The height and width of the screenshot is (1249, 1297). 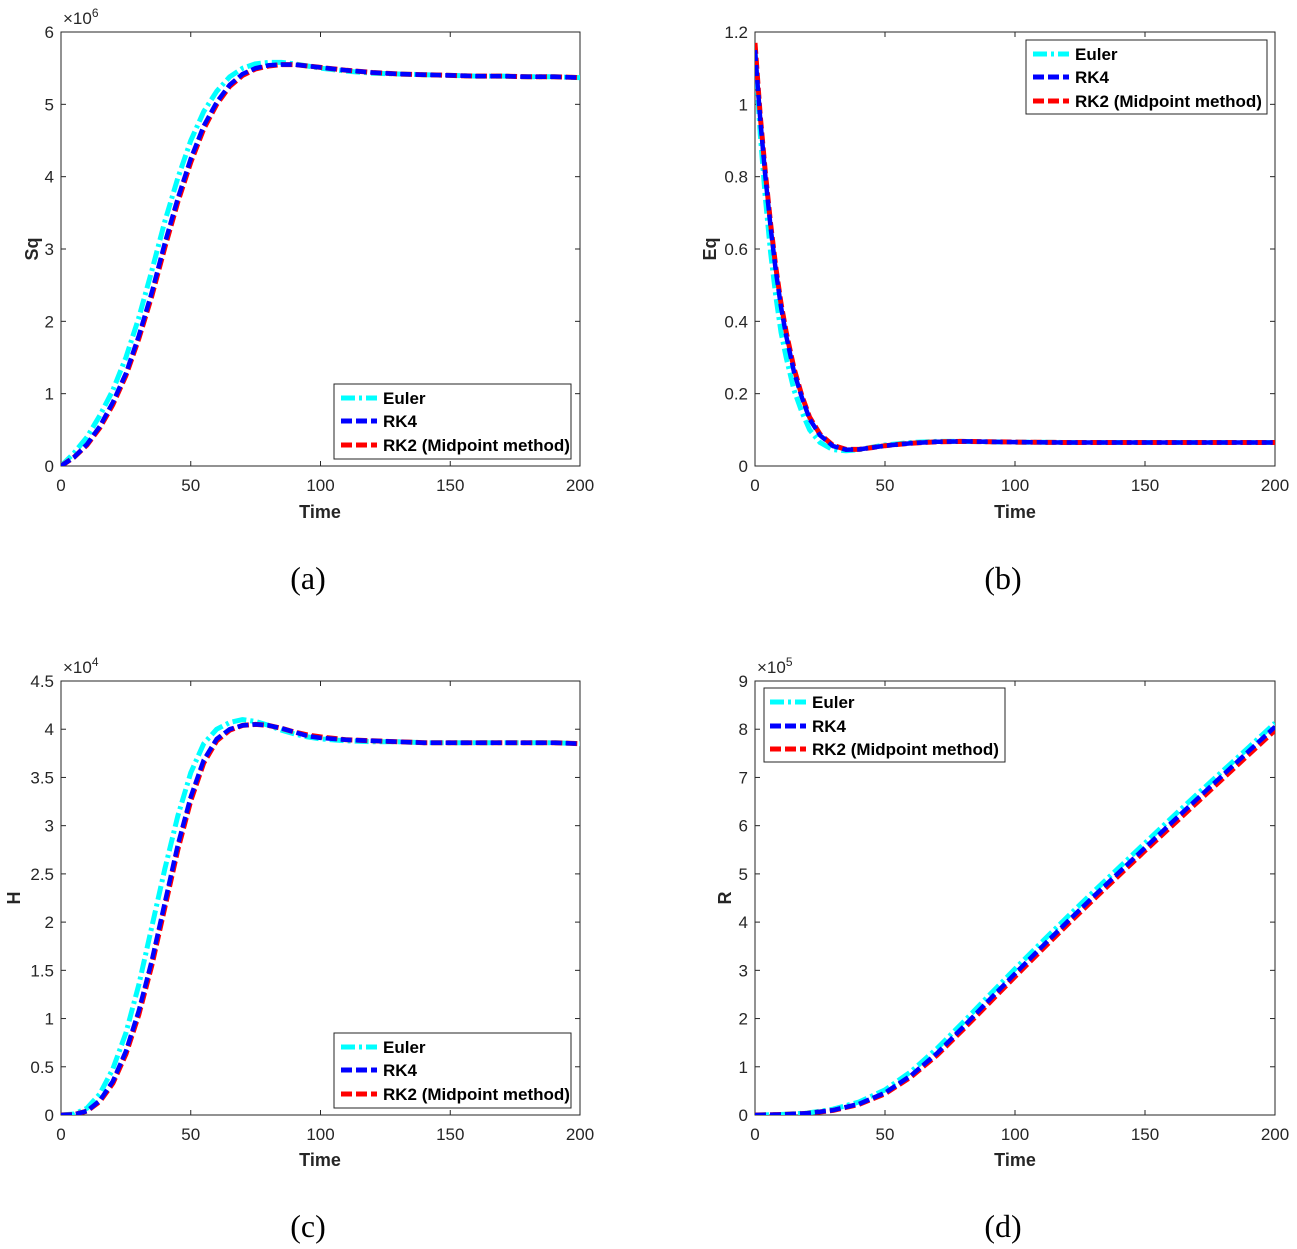 What do you see at coordinates (905, 749) in the screenshot?
I see `legend-d-rk2-label: RK2 (Midpoint method)` at bounding box center [905, 749].